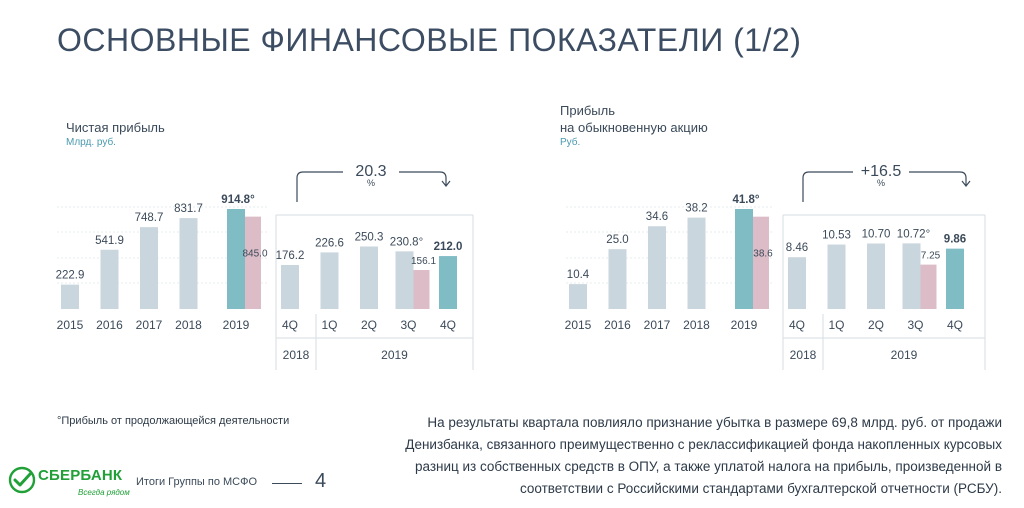 Image resolution: width=1024 pixels, height=508 pixels. What do you see at coordinates (657, 325) in the screenshot?
I see `chart-2-annual-category-label: 2017` at bounding box center [657, 325].